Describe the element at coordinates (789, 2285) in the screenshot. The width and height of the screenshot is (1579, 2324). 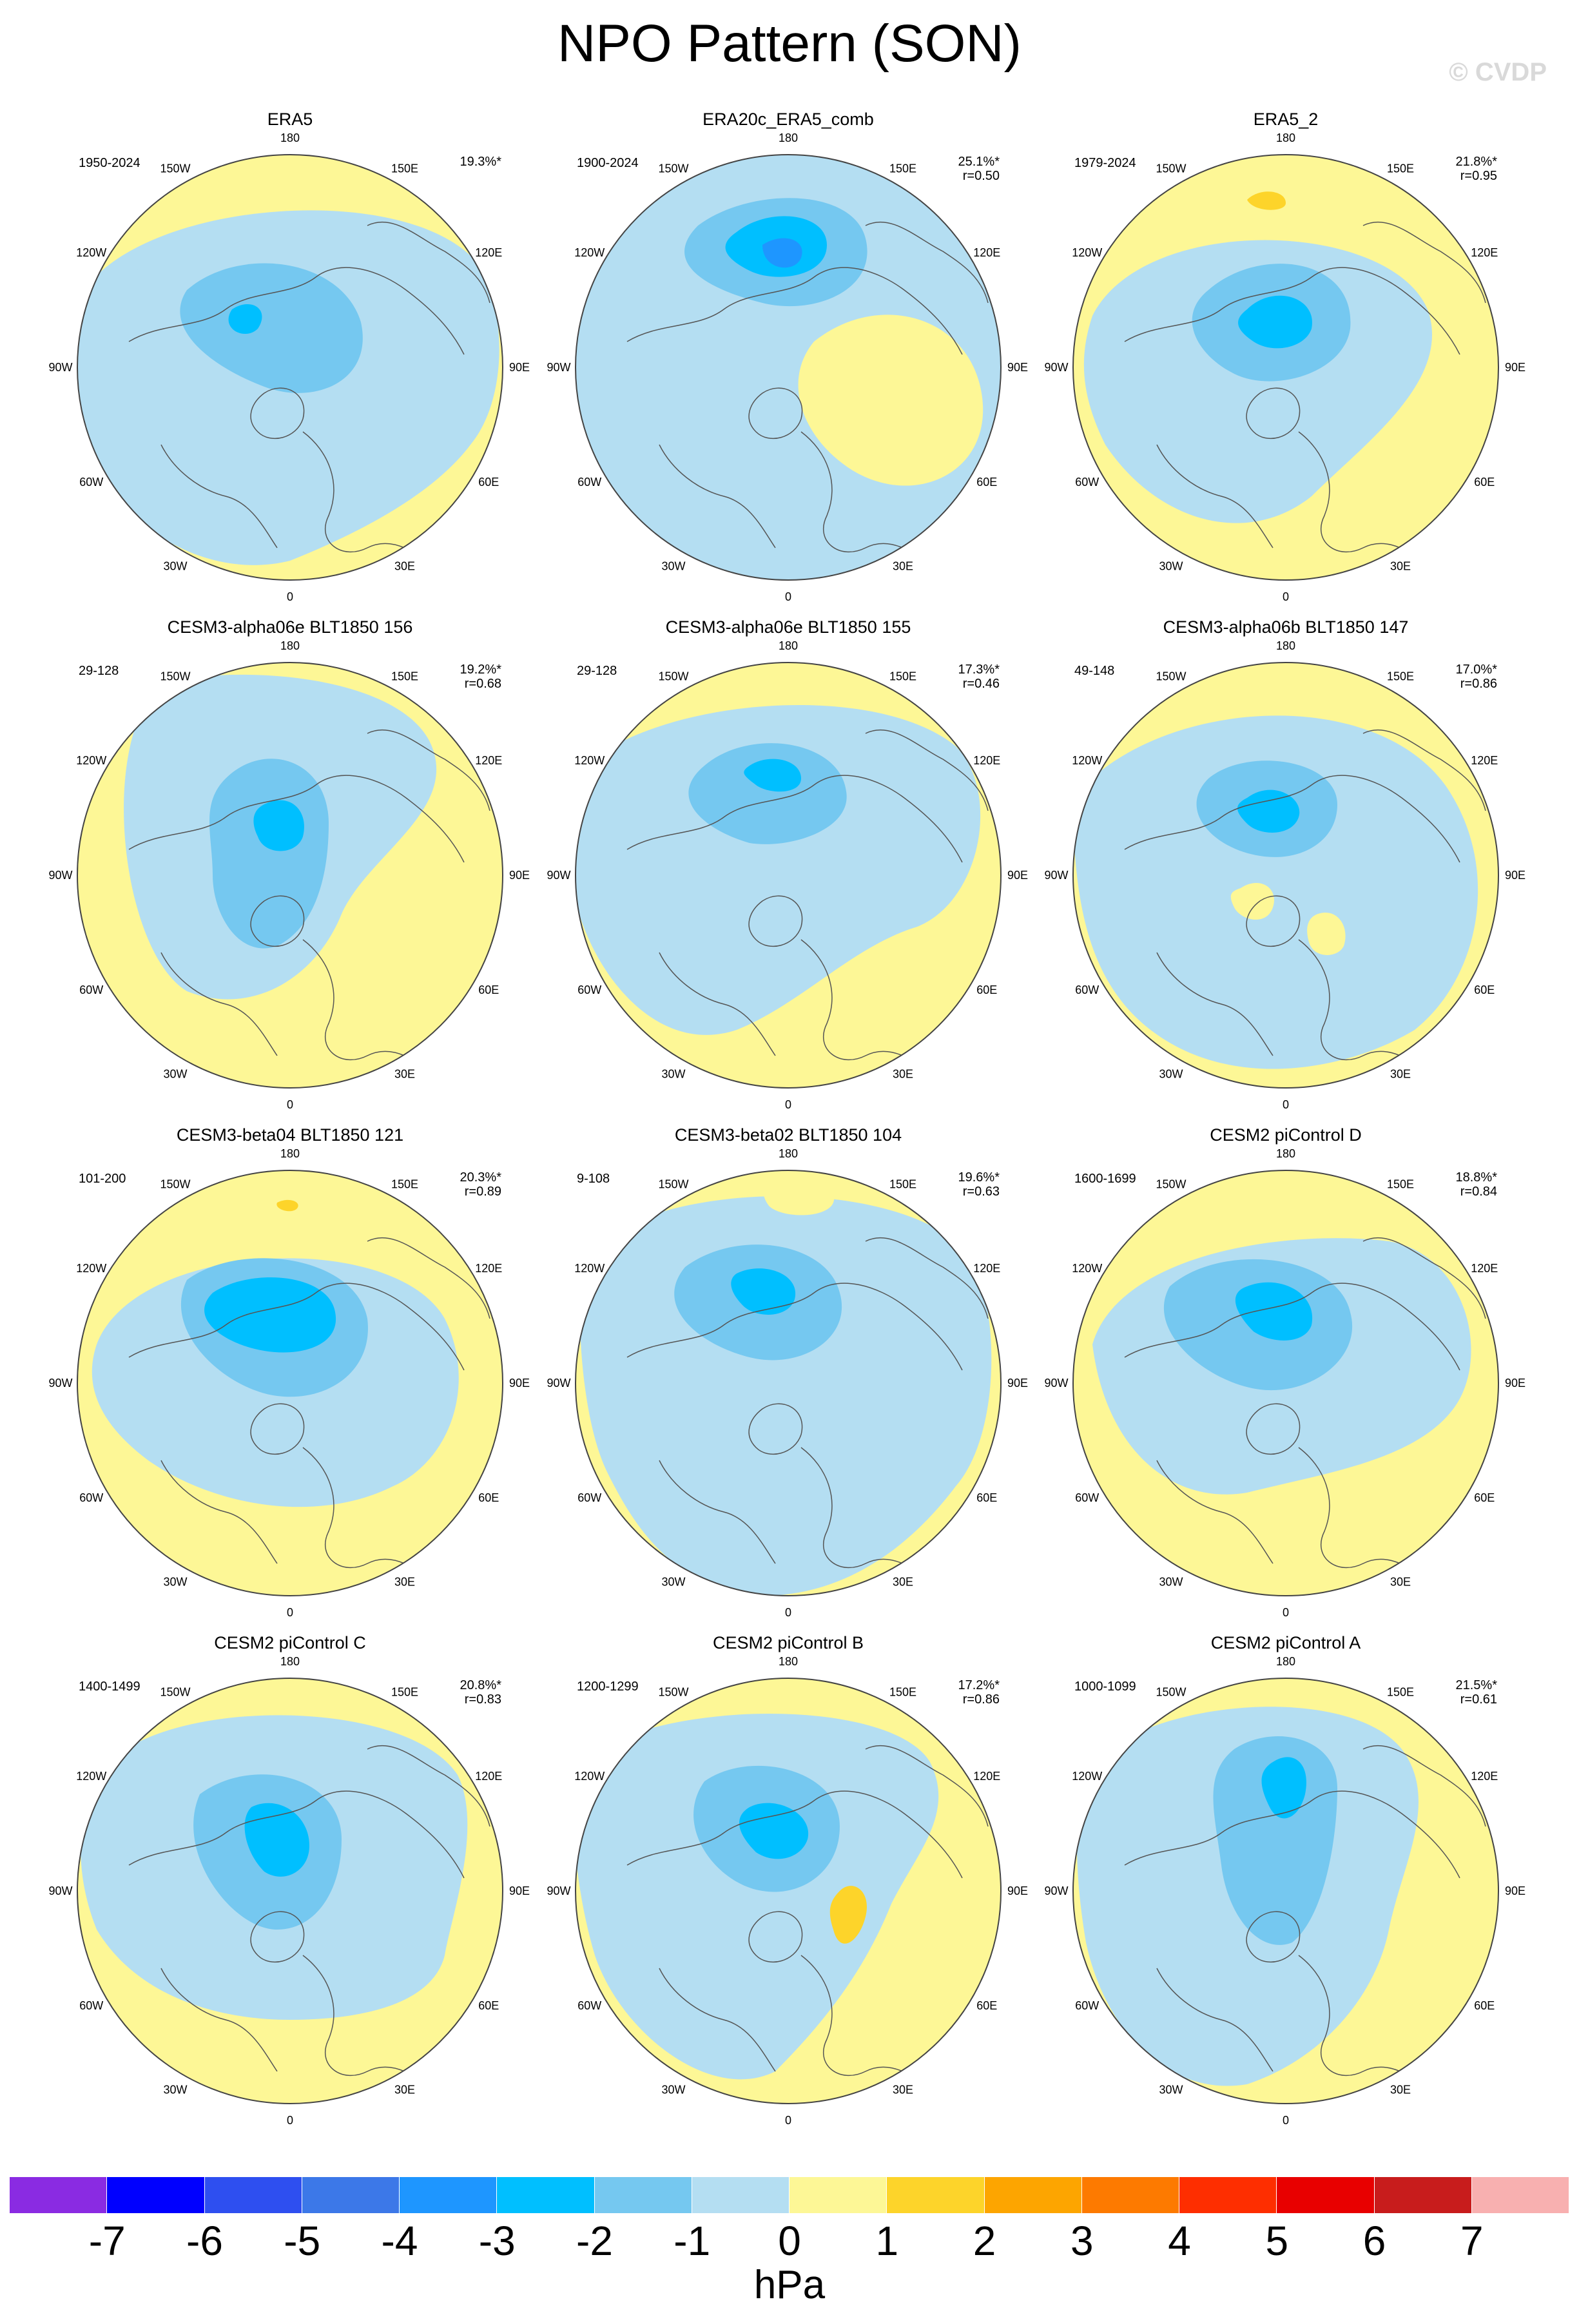
I see `colorbar-unit-label: hPa` at that location.